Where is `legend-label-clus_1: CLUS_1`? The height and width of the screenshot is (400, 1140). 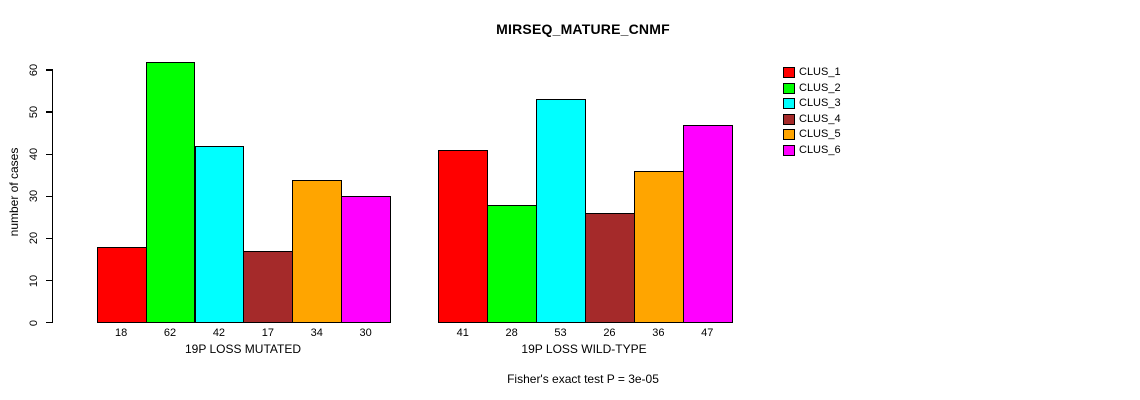 legend-label-clus_1: CLUS_1 is located at coordinates (820, 72).